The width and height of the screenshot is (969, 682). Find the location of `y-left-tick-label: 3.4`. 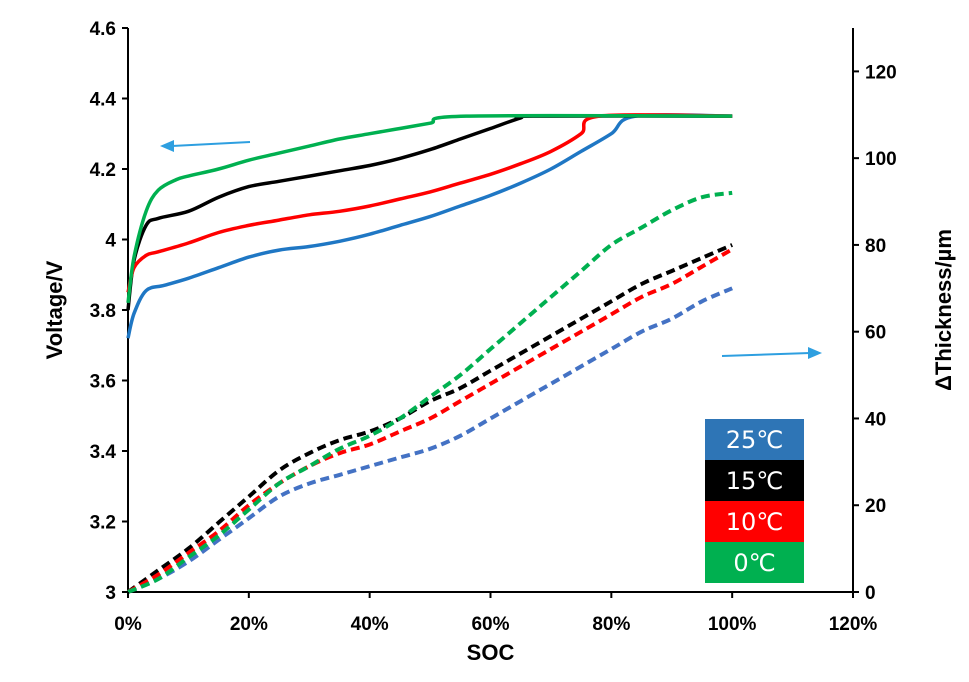

y-left-tick-label: 3.4 is located at coordinates (103, 452).